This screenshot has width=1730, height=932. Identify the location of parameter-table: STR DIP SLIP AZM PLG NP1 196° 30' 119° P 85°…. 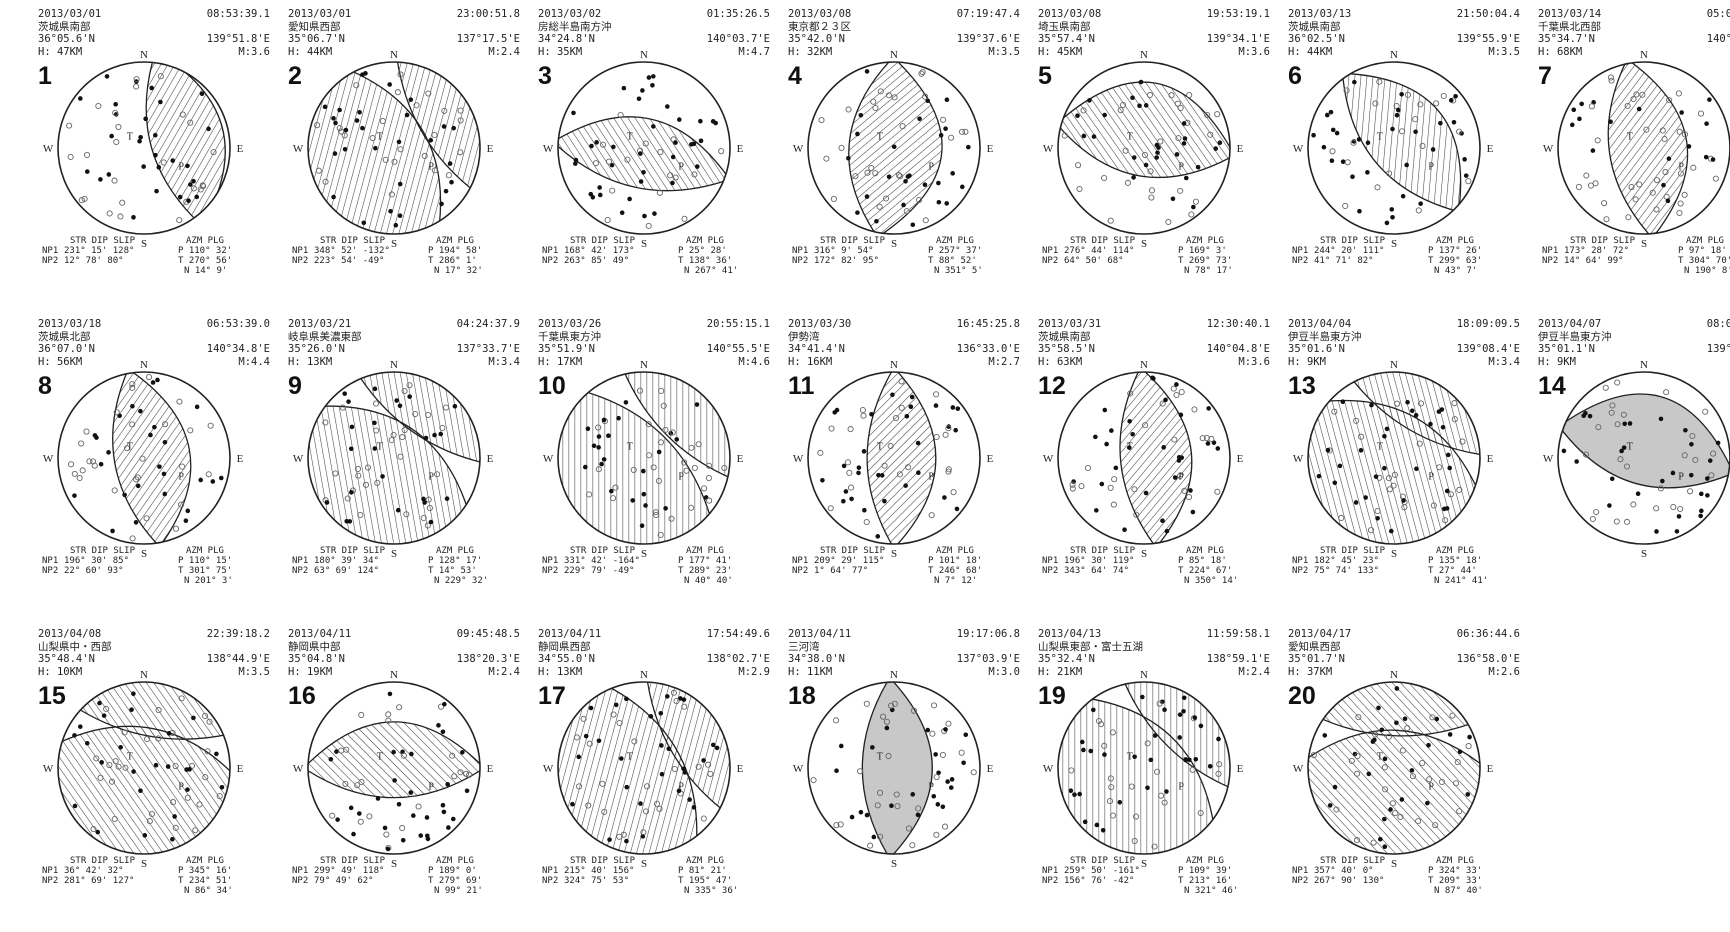
(1156, 566).